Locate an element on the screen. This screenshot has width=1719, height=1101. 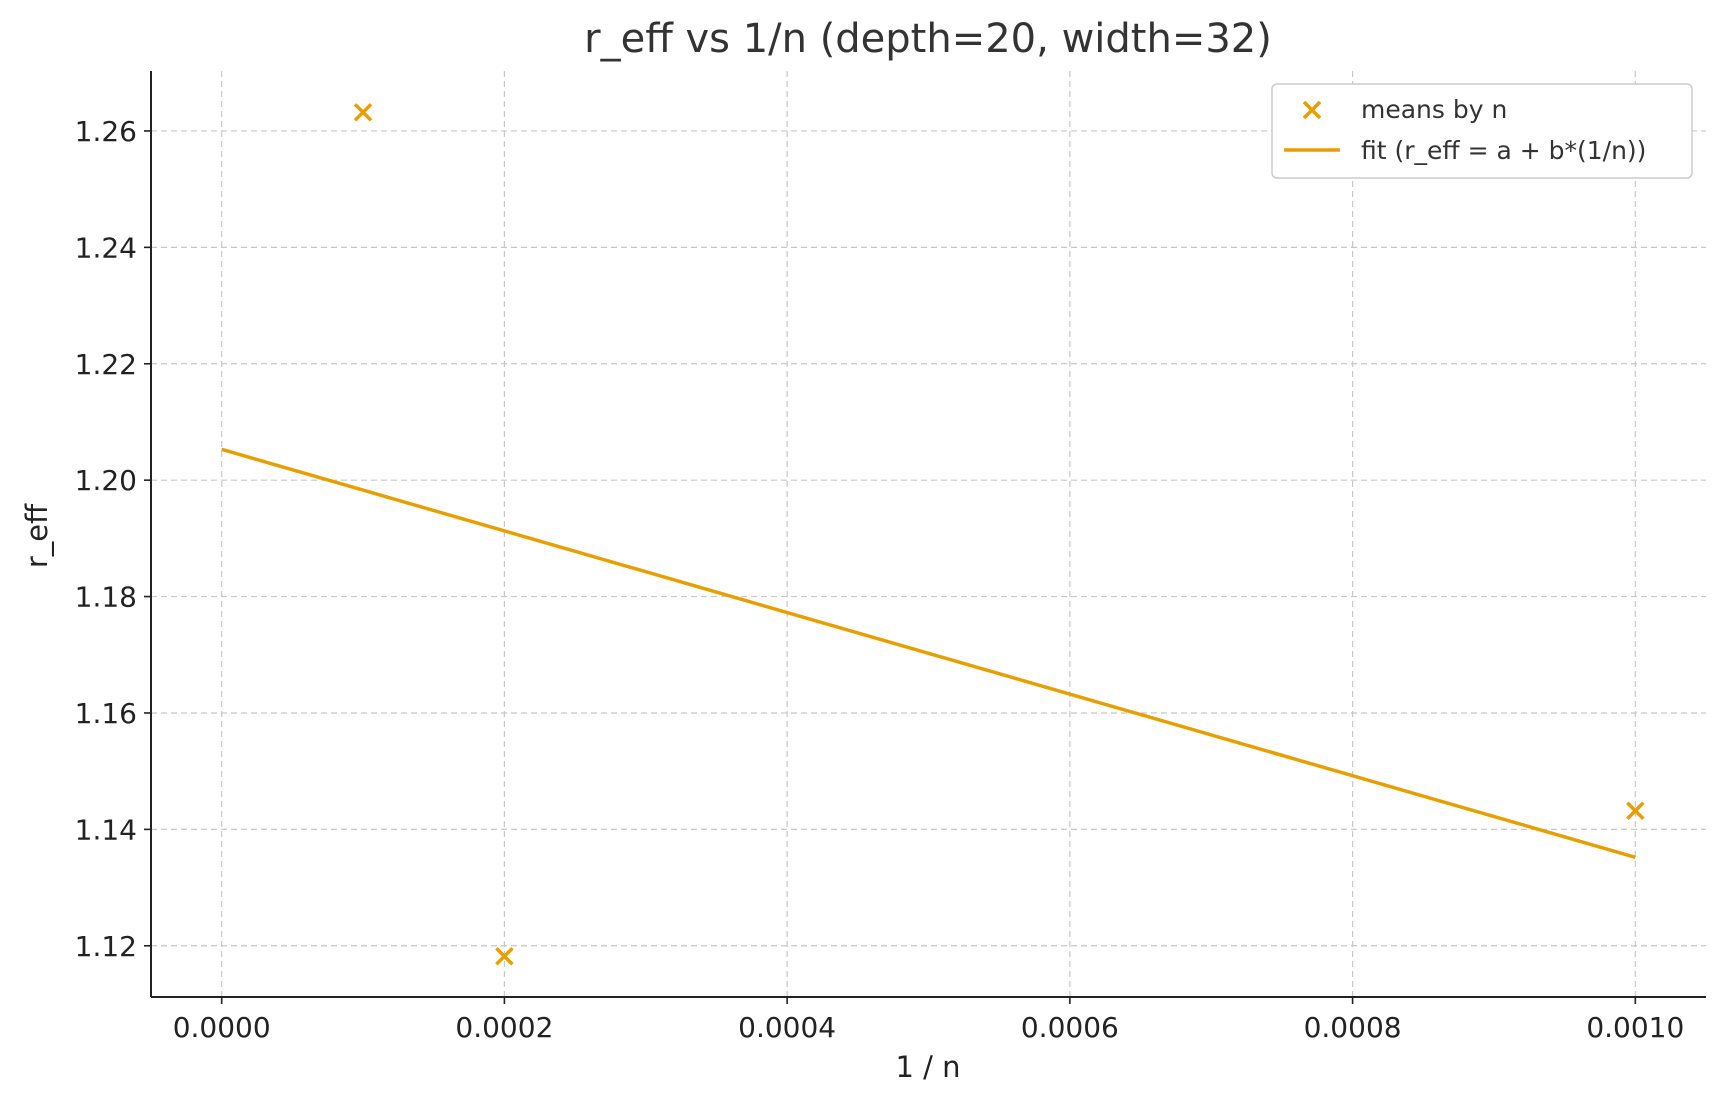
x-tick-label: 0.0000 is located at coordinates (222, 1027).